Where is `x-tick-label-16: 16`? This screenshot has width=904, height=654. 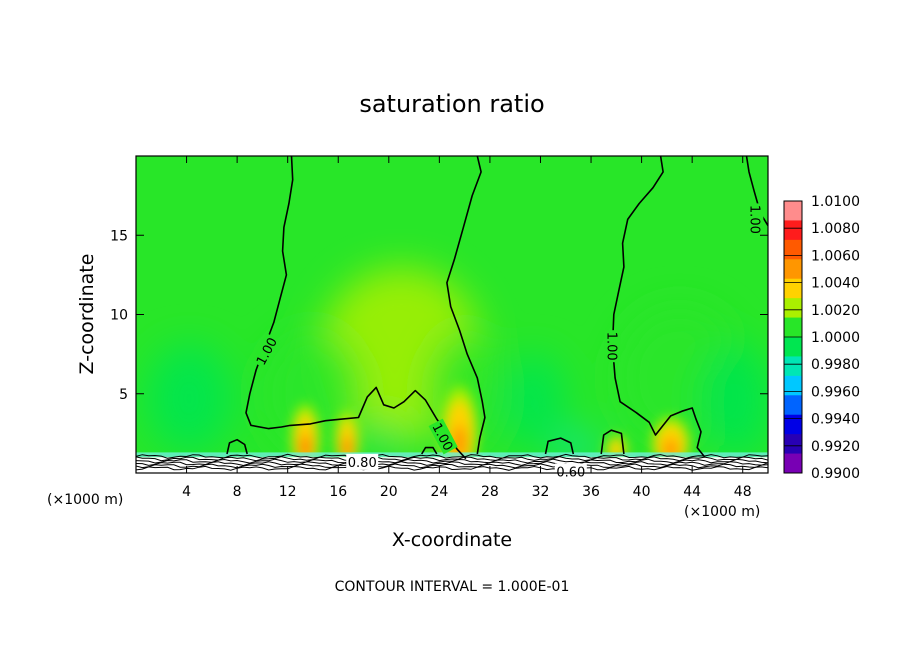 x-tick-label-16: 16 is located at coordinates (338, 492).